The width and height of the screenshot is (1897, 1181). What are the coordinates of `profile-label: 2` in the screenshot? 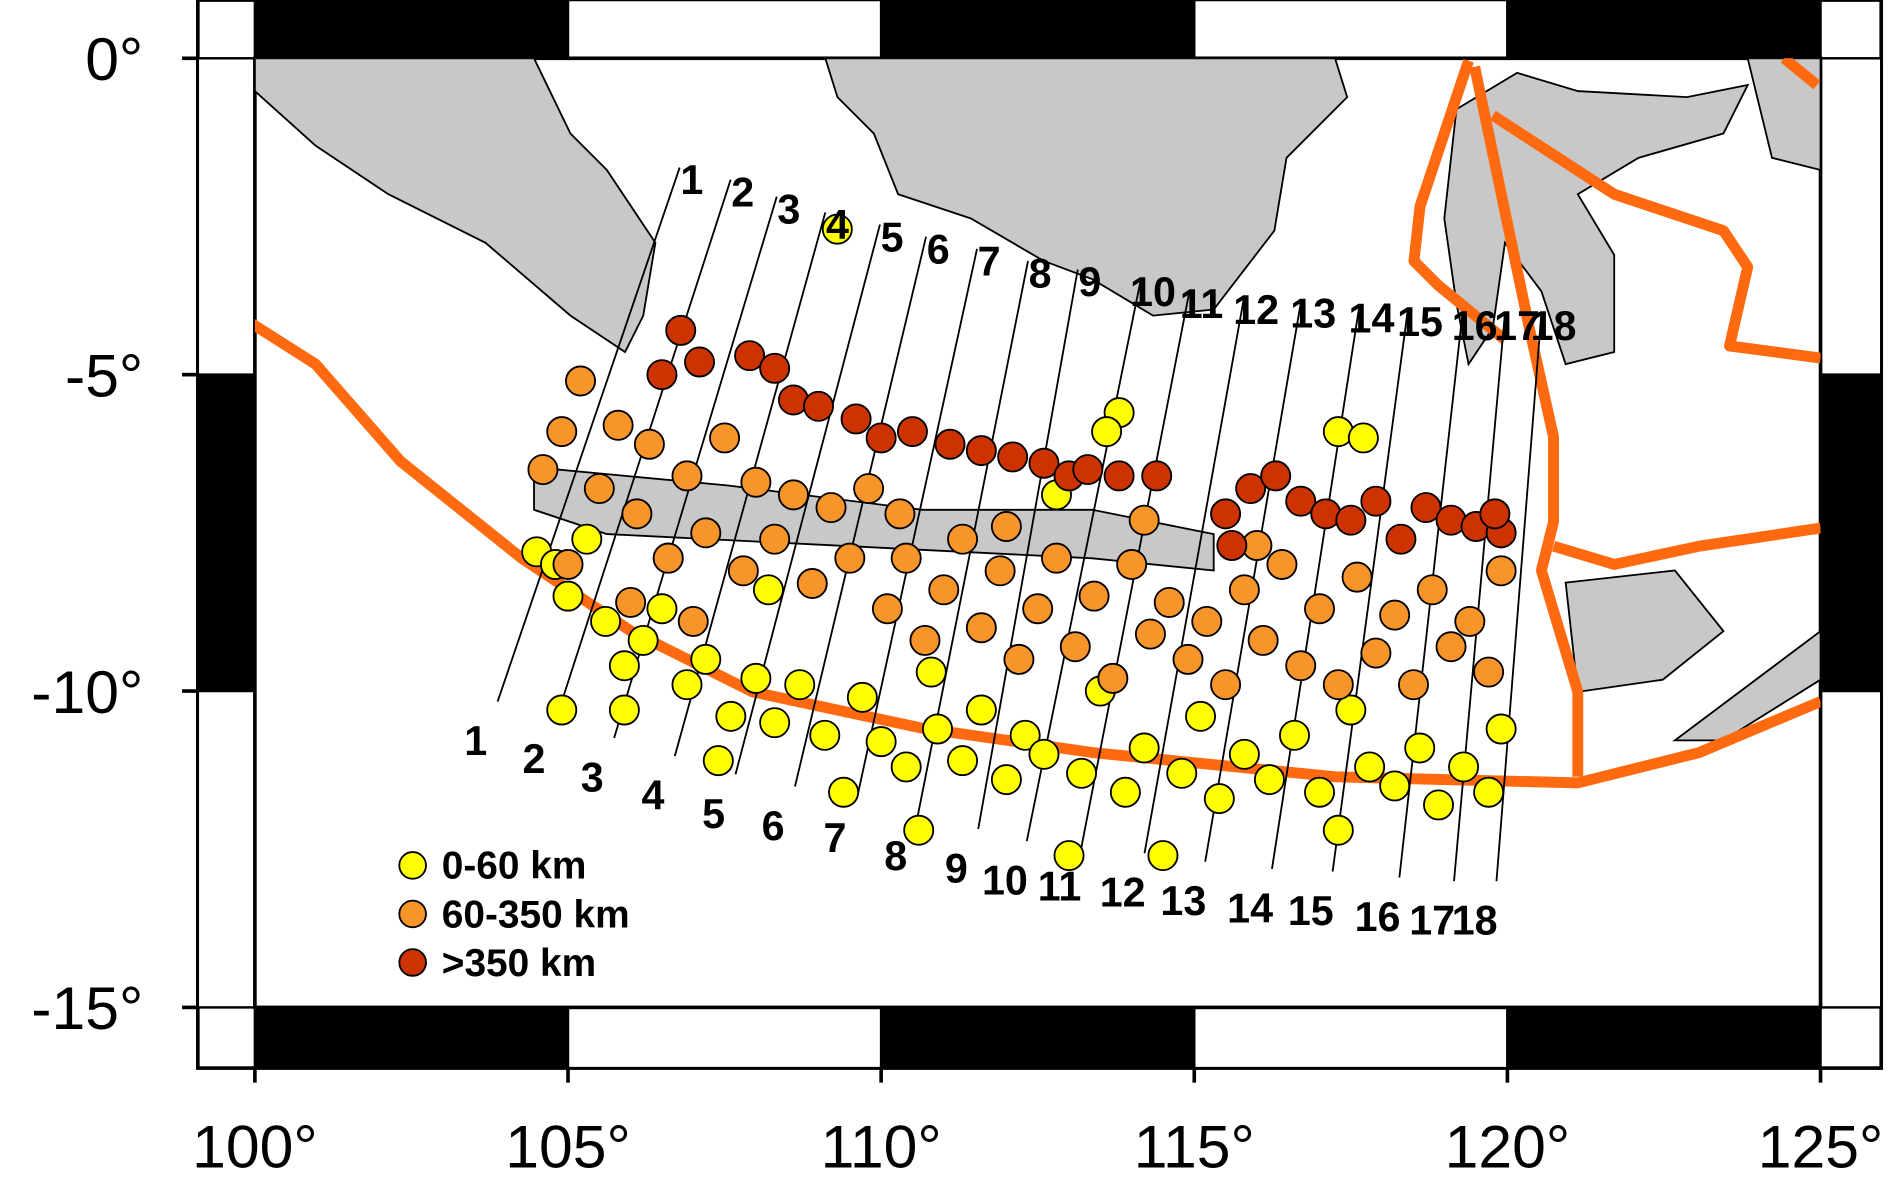 It's located at (534, 759).